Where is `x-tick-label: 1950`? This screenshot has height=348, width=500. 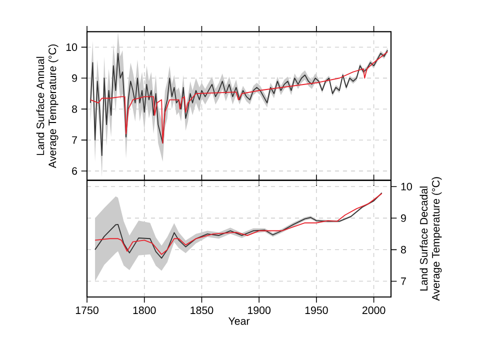 x-tick-label: 1950 is located at coordinates (316, 310).